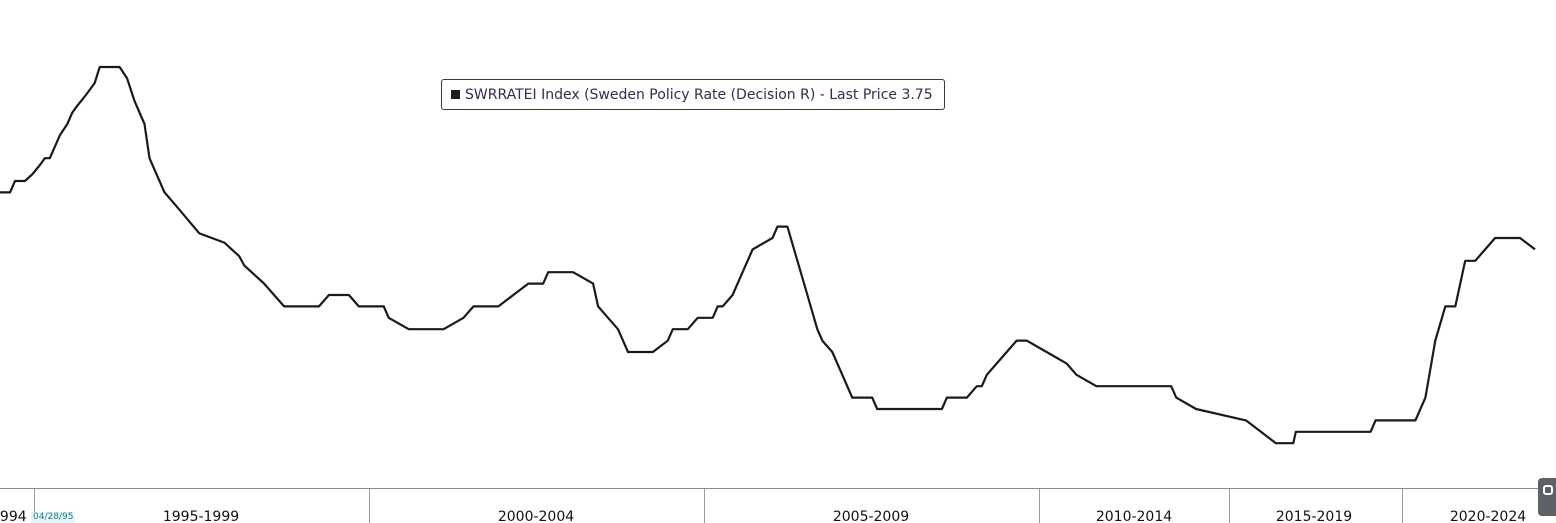 The image size is (1556, 523). I want to click on x-axis-label: 2015-2019, so click(1314, 516).